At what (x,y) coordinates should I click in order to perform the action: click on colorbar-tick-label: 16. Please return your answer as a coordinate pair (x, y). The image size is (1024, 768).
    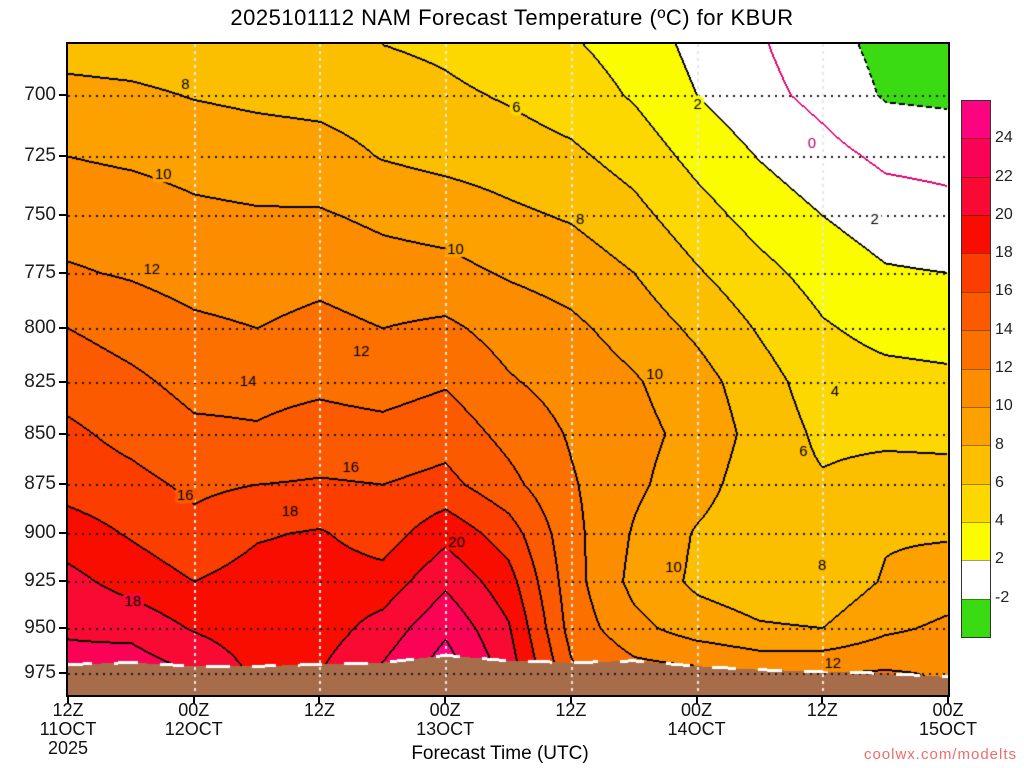
    Looking at the image, I should click on (1004, 291).